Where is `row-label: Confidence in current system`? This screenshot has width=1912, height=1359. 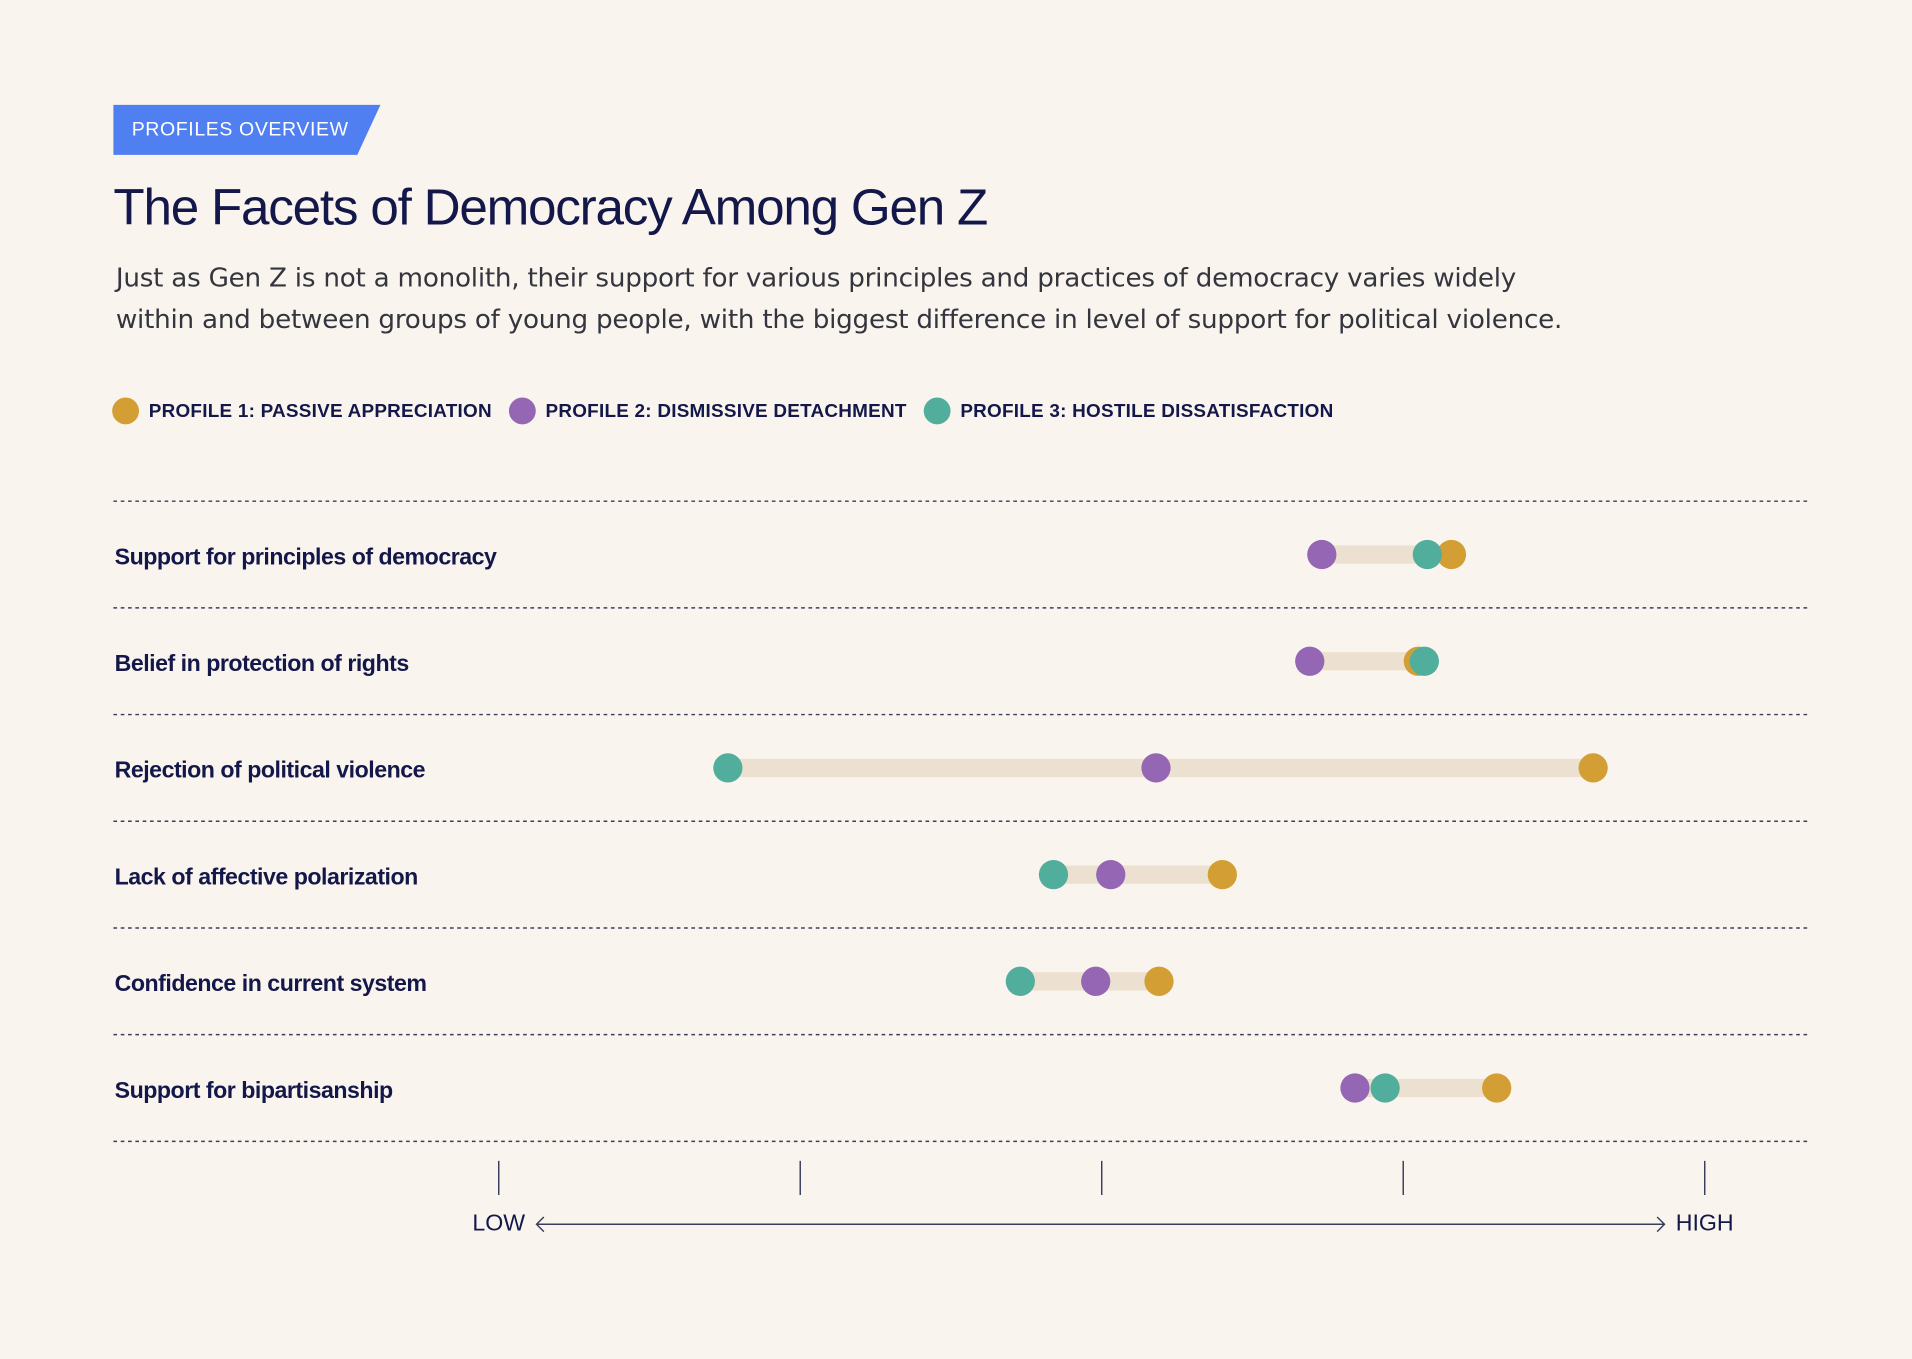
row-label: Confidence in current system is located at coordinates (271, 983).